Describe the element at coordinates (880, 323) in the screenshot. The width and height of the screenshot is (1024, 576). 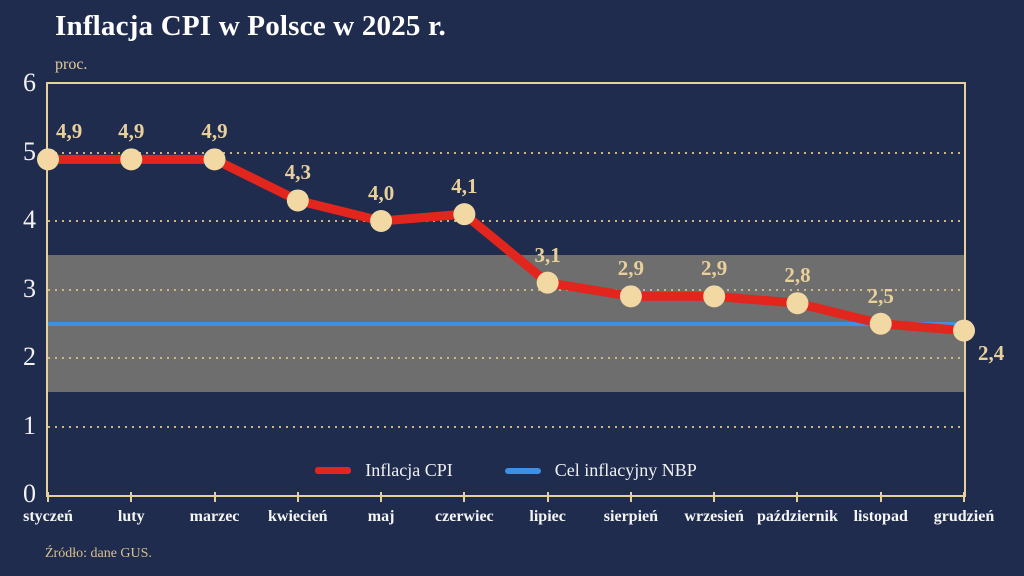
I see `data-point-listopad` at that location.